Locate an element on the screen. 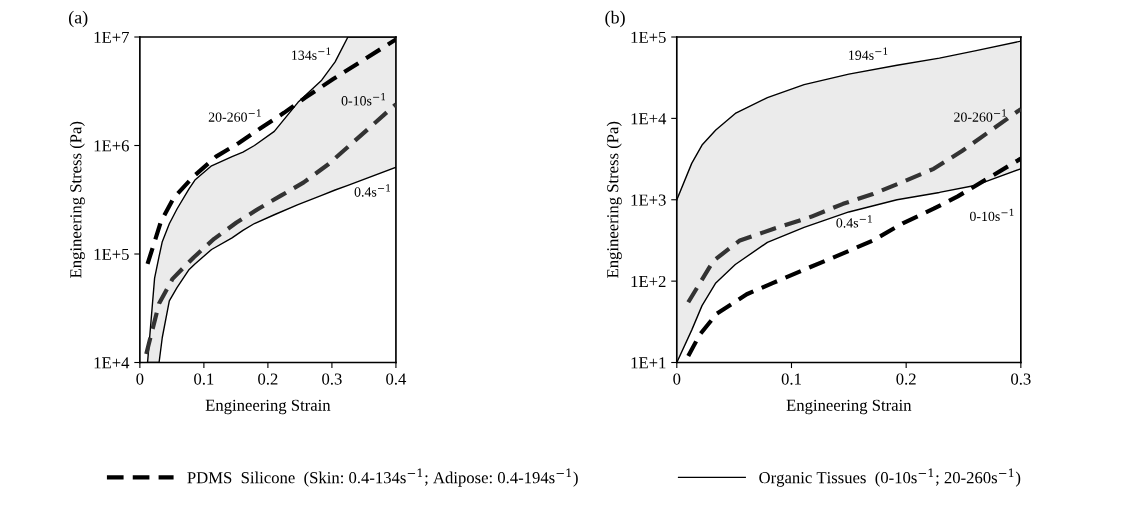  legend-label: PDMS Silicone (Skin: 0.4-134s$^{−1}$; Adipose: 0.4-194s$^{−1}$) is located at coordinates (382, 477).